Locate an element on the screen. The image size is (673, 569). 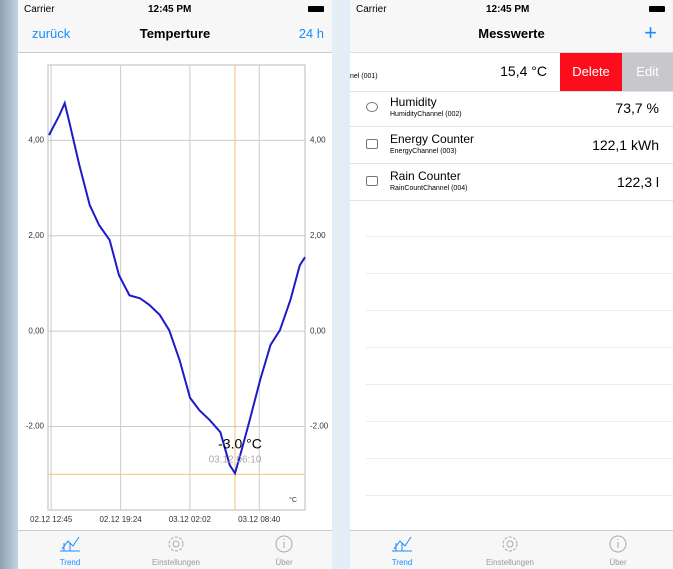
row-channel: HumidityChannel (002) is located at coordinates (426, 114).